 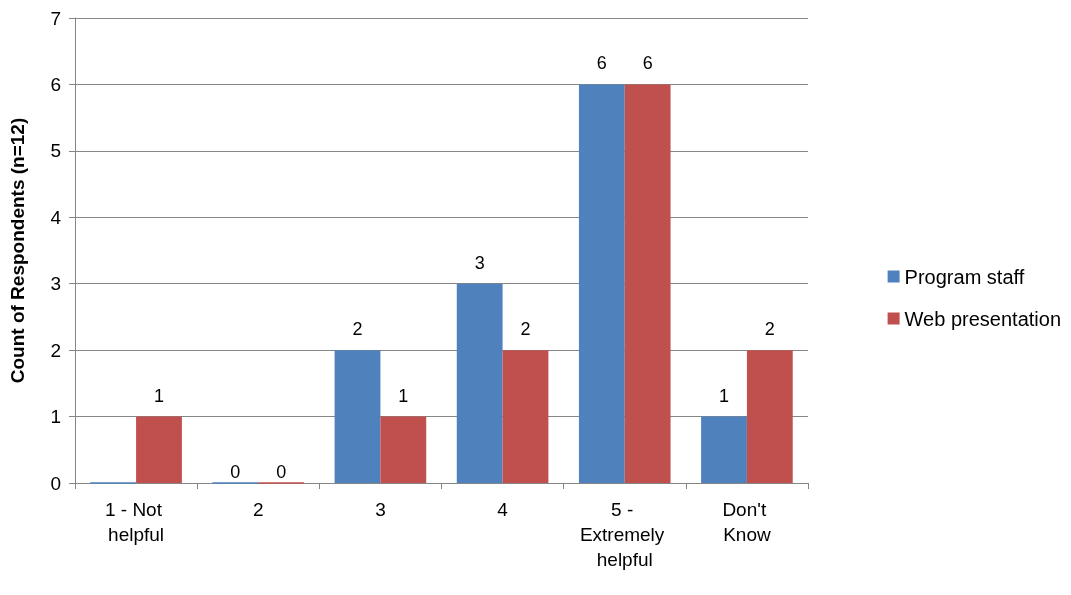 What do you see at coordinates (983, 318) in the screenshot?
I see `legend-label: Web presentation` at bounding box center [983, 318].